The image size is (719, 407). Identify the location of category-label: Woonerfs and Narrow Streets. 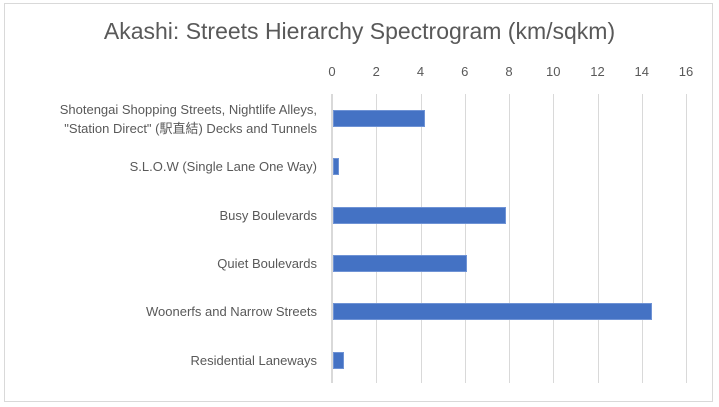
(231, 311).